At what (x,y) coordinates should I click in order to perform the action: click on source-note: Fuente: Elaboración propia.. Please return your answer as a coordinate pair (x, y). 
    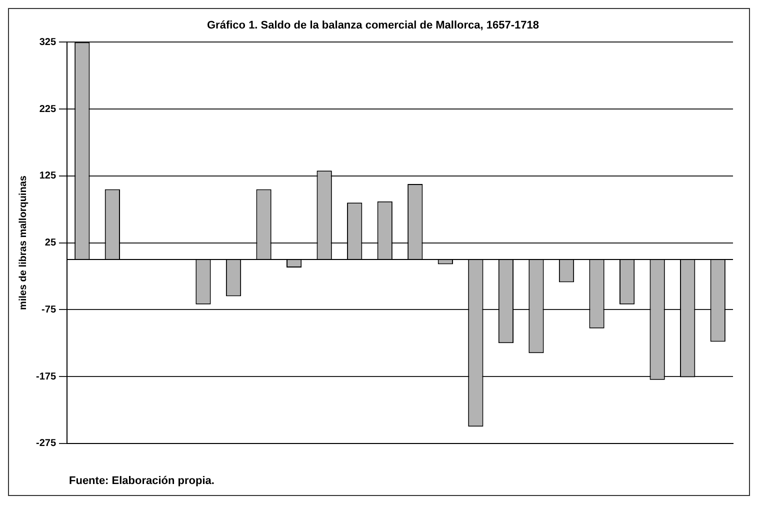
    Looking at the image, I should click on (142, 481).